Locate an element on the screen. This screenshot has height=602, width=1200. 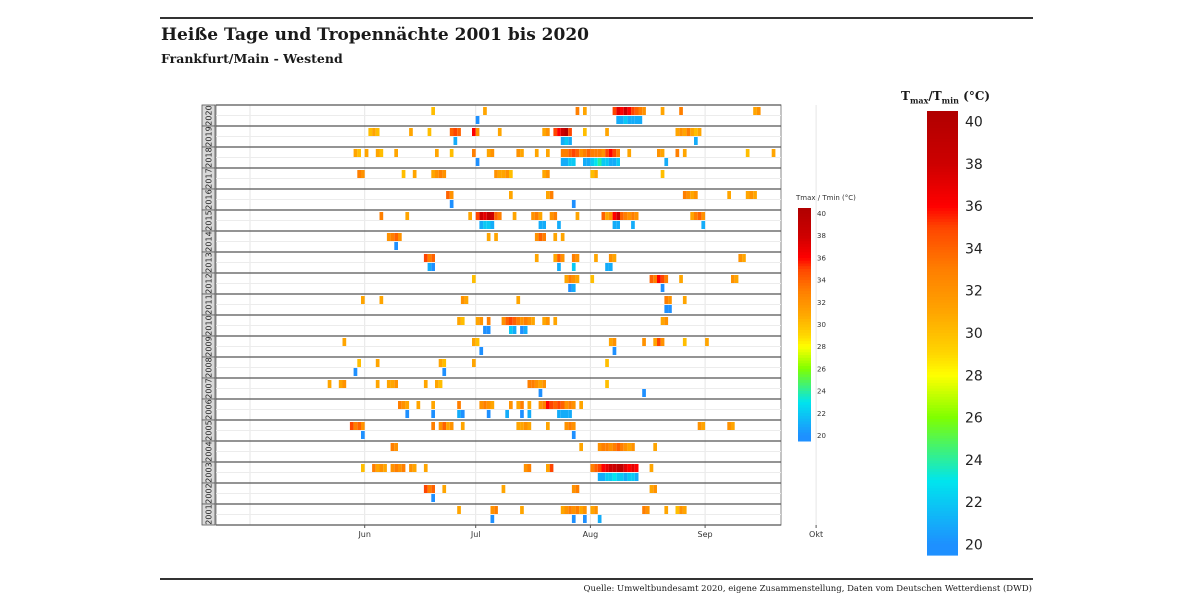
year-panel: 2004 is located at coordinates (491, 451).